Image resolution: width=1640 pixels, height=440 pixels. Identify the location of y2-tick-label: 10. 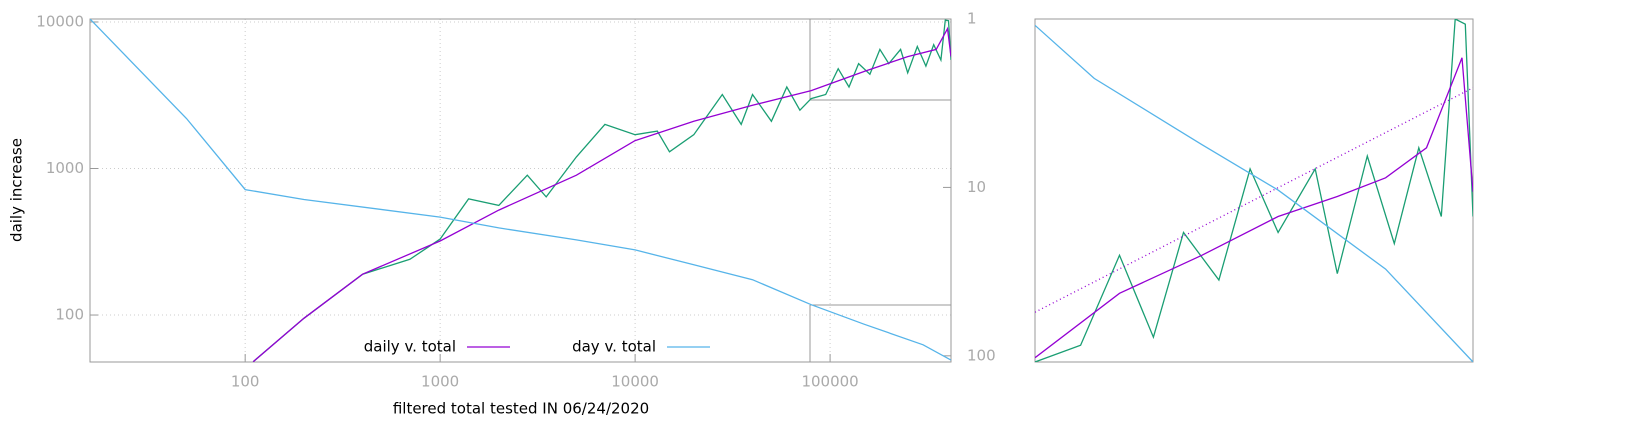
(976, 187).